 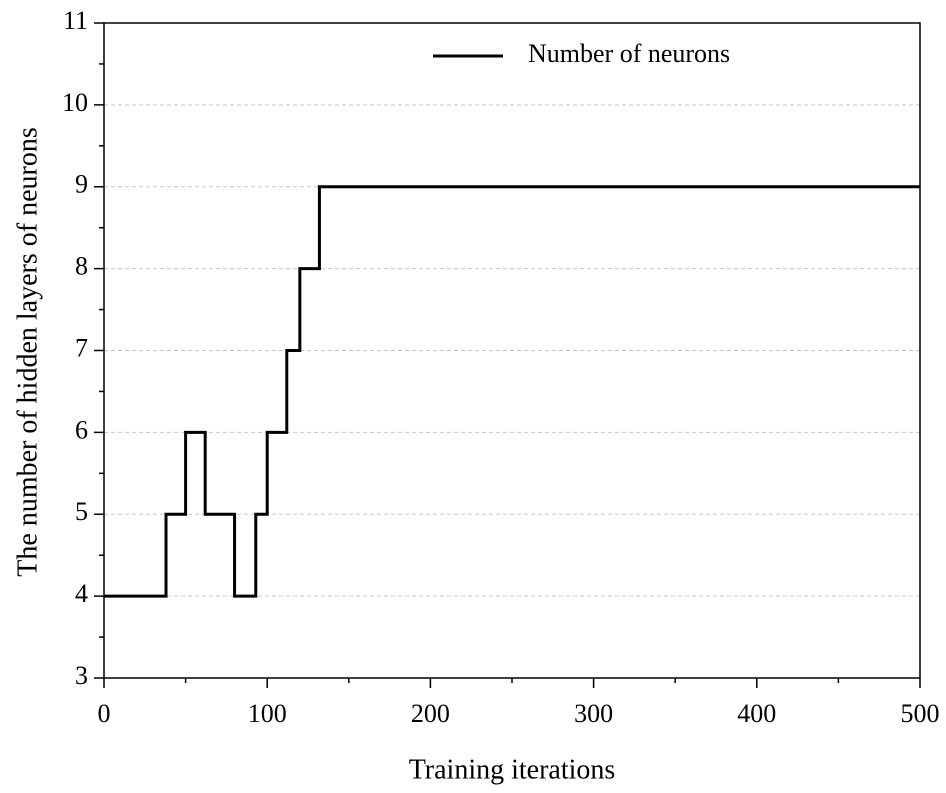 I want to click on x-tick-label: 100, so click(x=267, y=713).